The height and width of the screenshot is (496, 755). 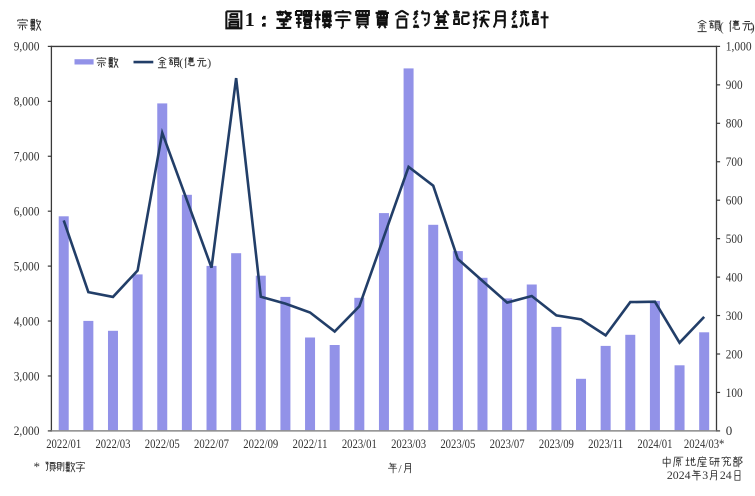 I want to click on svg-text: 2023/11, so click(x=605, y=444).